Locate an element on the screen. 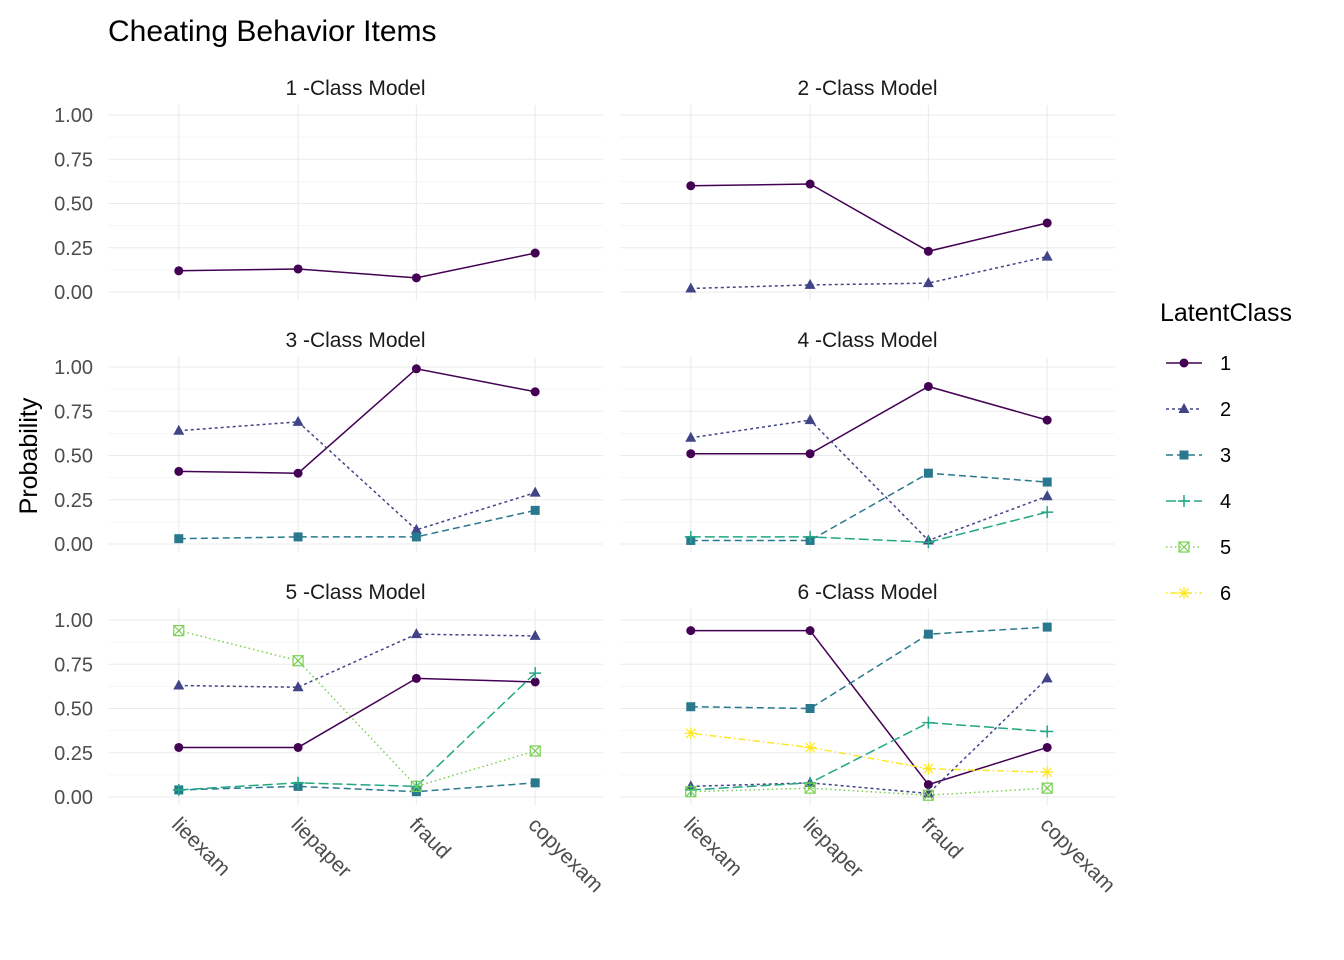 The width and height of the screenshot is (1344, 960). legend-title: LatentClass is located at coordinates (1226, 313).